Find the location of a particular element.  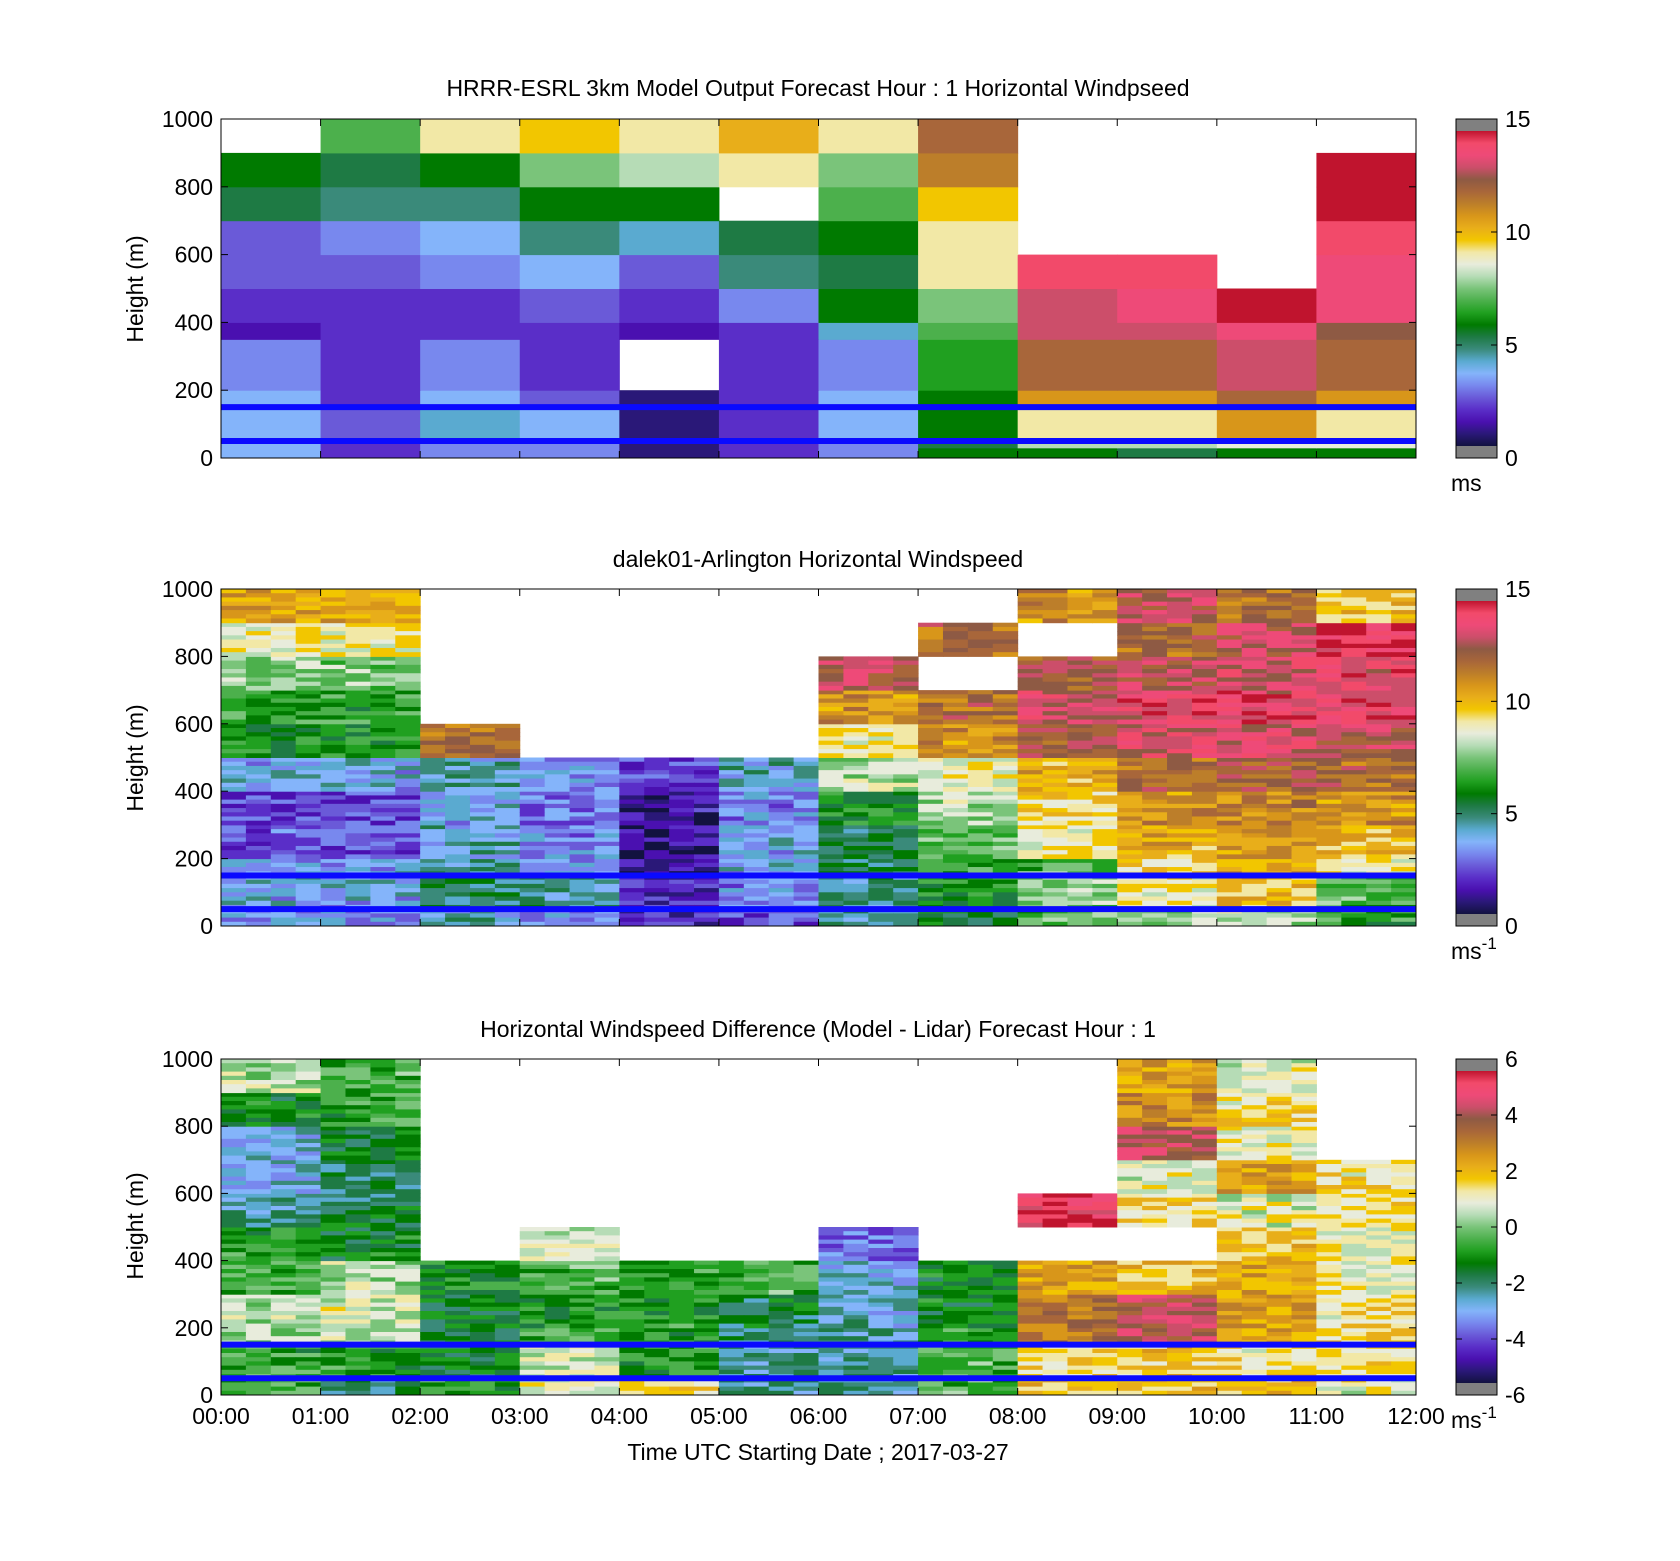

colorbar-gradient is located at coordinates (1476, 757).